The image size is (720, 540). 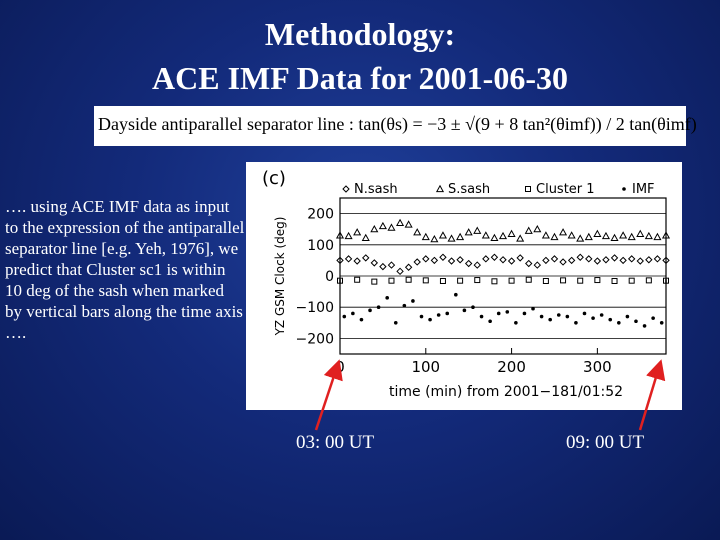 I want to click on title-line-1: Methodology:, so click(x=360, y=34).